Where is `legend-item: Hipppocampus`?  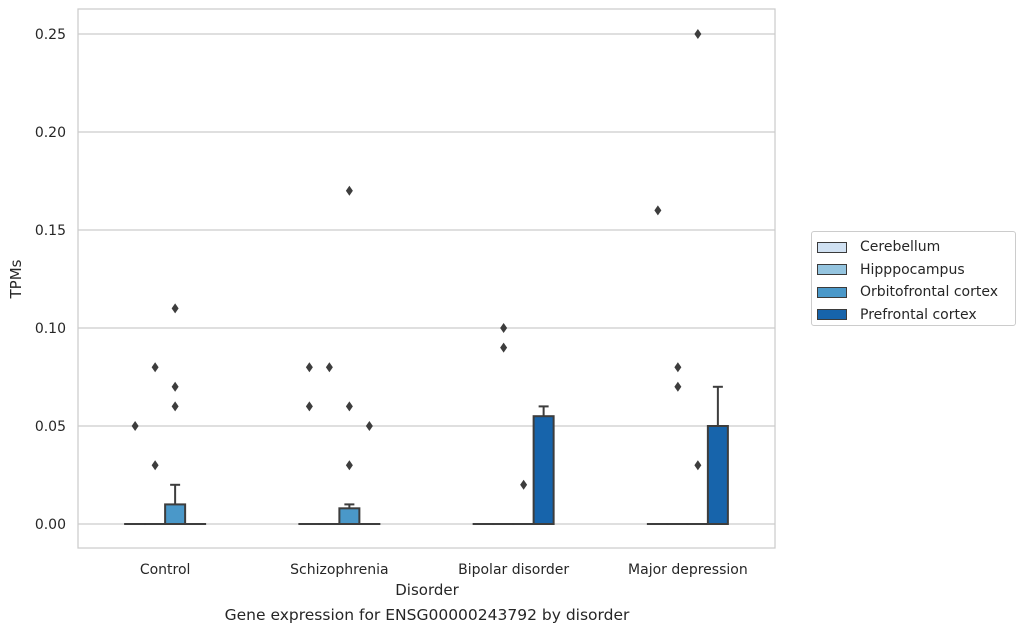
legend-item: Hipppocampus is located at coordinates (916, 270).